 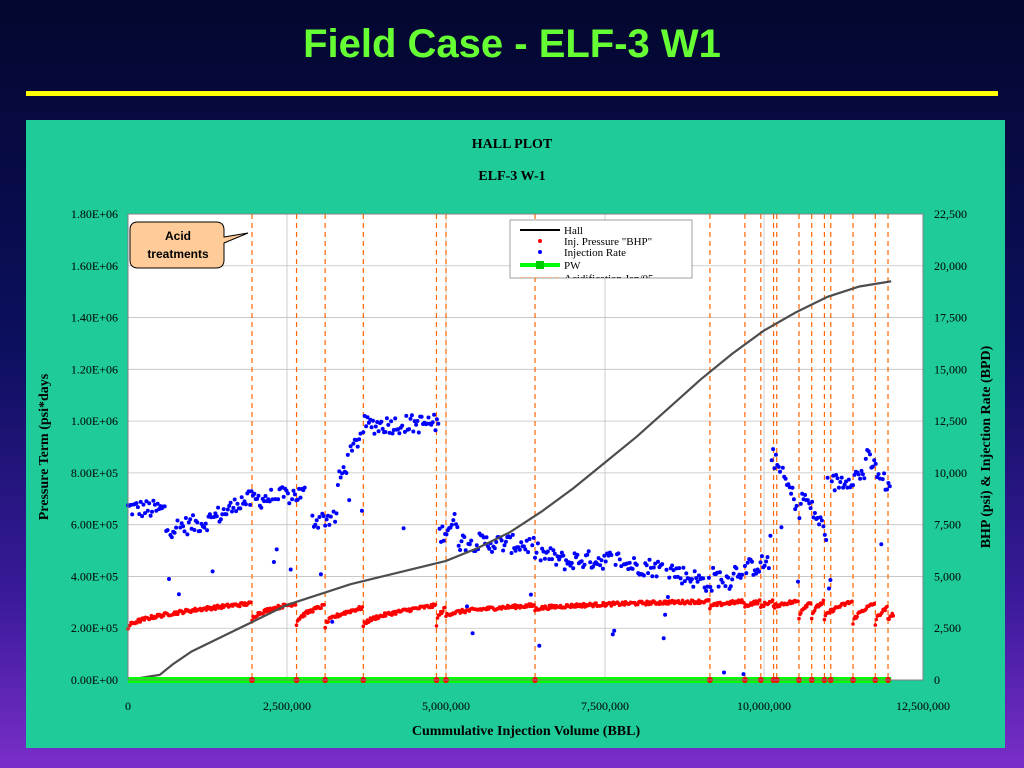 I want to click on y-tick-label: 1.60E+06, so click(x=94, y=266).